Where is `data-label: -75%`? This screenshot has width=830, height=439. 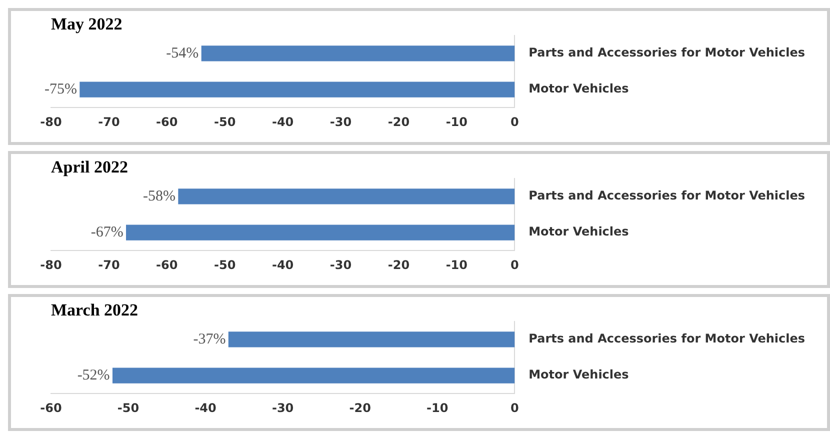 data-label: -75% is located at coordinates (60, 89).